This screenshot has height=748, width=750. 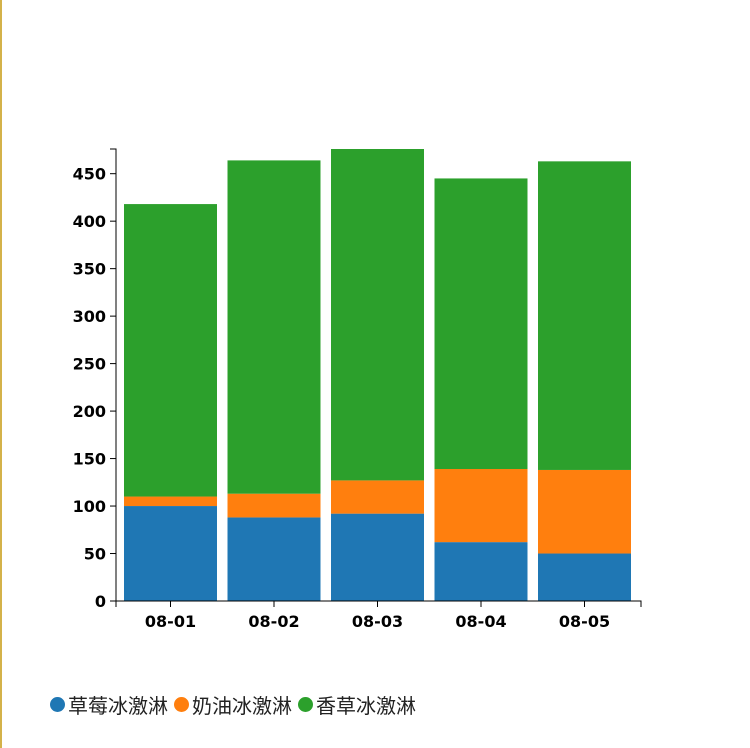 I want to click on y-axis: 0 50 100 150 200 250 300 350 400 450, so click(x=95, y=379).